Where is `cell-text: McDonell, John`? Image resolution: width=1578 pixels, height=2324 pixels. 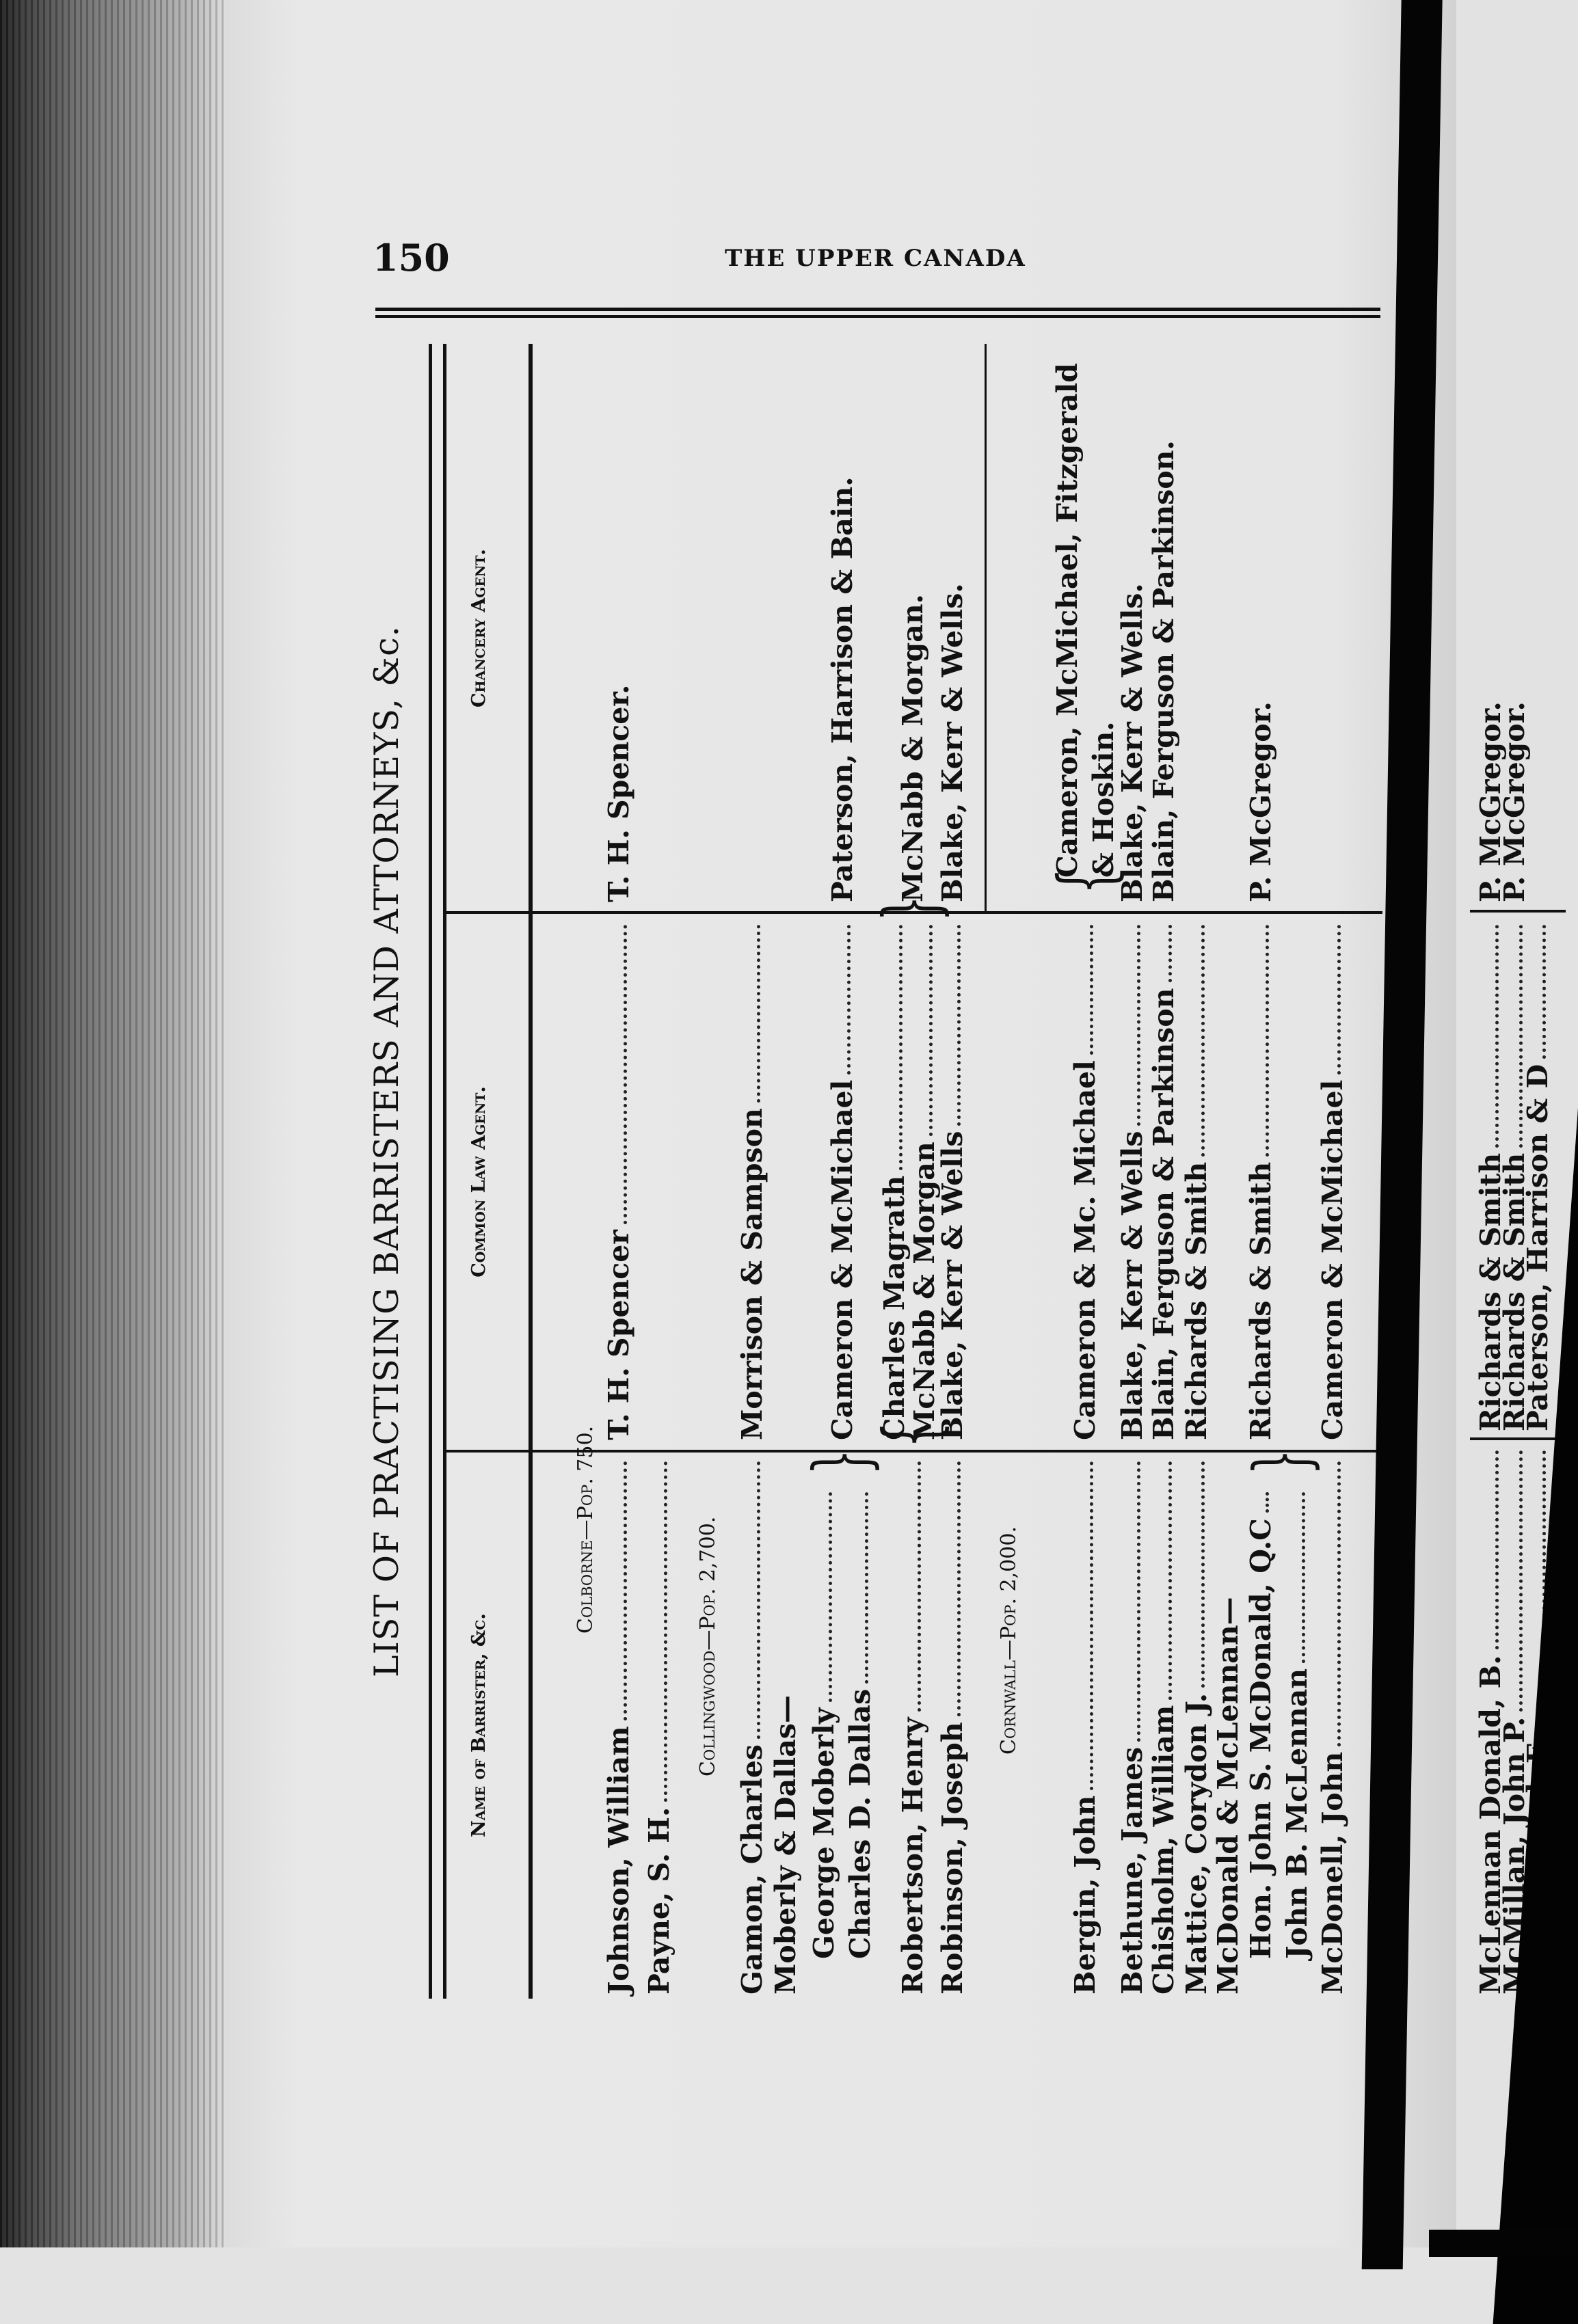 cell-text: McDonell, John is located at coordinates (1332, 1873).